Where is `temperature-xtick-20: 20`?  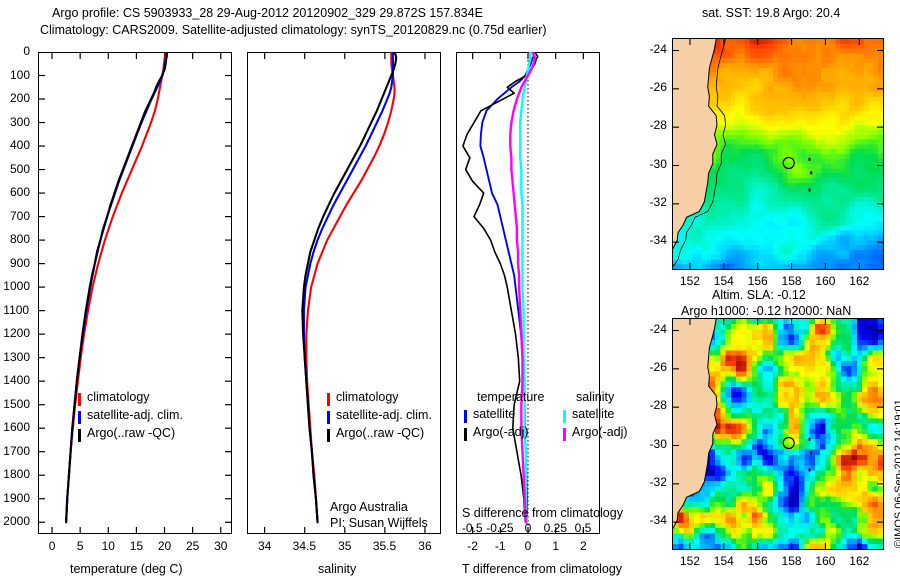
temperature-xtick-20: 20 is located at coordinates (164, 546).